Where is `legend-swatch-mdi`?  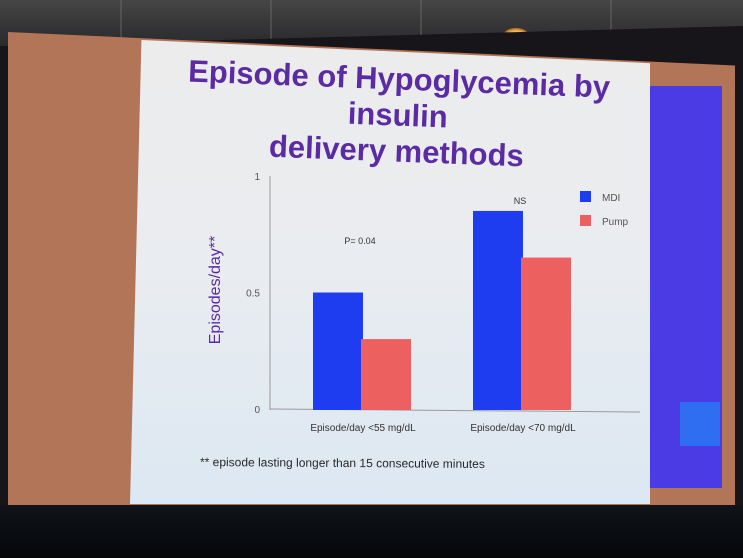 legend-swatch-mdi is located at coordinates (585, 196).